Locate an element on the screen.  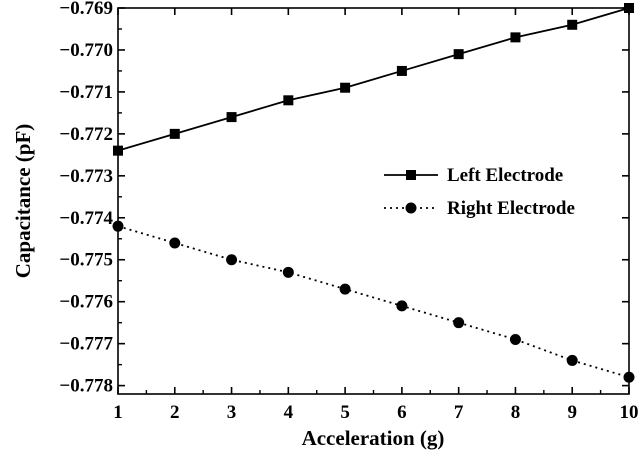
x-tick-label: 7 is located at coordinates (459, 412).